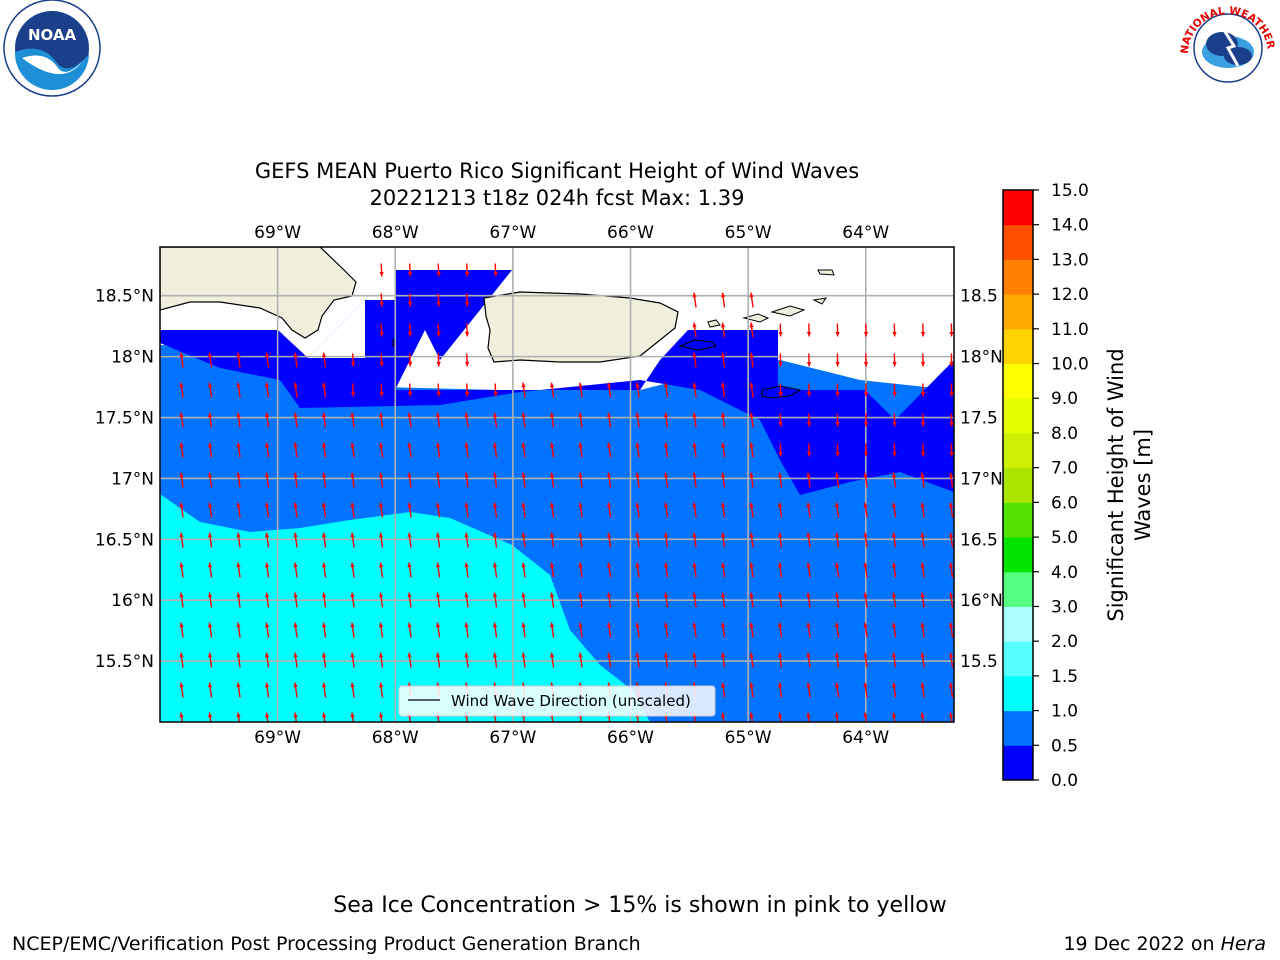  What do you see at coordinates (124, 662) in the screenshot?
I see `lat-tick-label-left: 15.5°N` at bounding box center [124, 662].